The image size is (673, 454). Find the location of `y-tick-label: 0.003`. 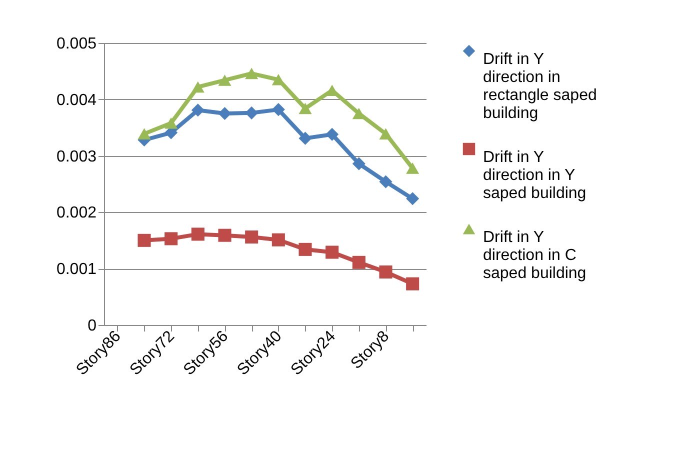

y-tick-label: 0.003 is located at coordinates (76, 157).